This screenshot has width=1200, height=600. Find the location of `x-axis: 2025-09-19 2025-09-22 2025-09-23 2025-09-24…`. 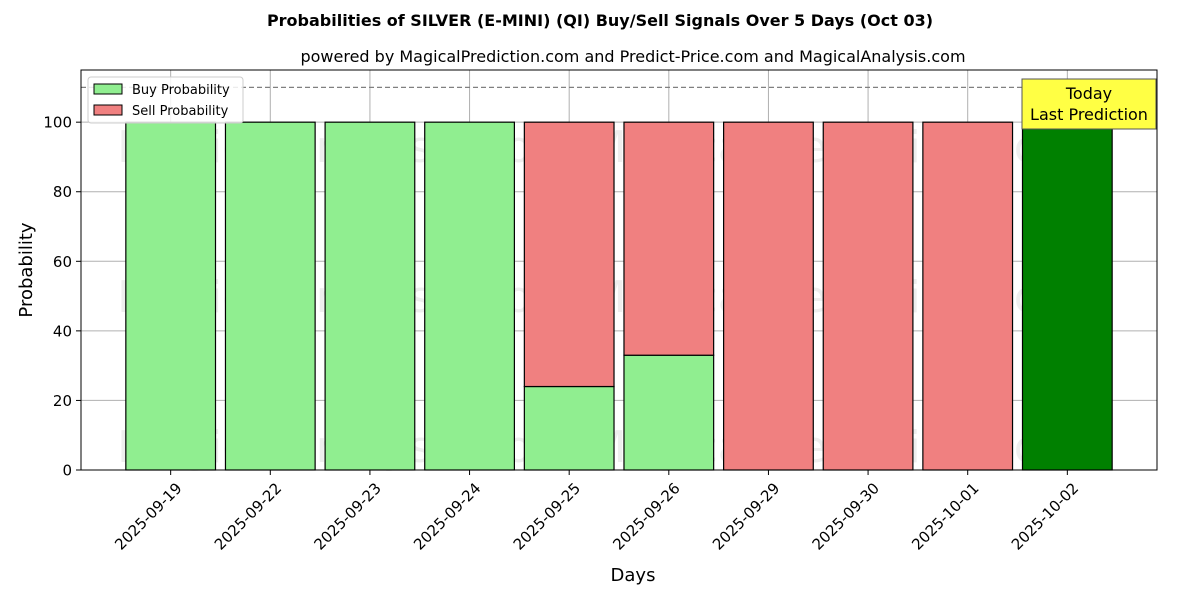

x-axis: 2025-09-19 2025-09-22 2025-09-23 2025-09-24… is located at coordinates (596, 512).